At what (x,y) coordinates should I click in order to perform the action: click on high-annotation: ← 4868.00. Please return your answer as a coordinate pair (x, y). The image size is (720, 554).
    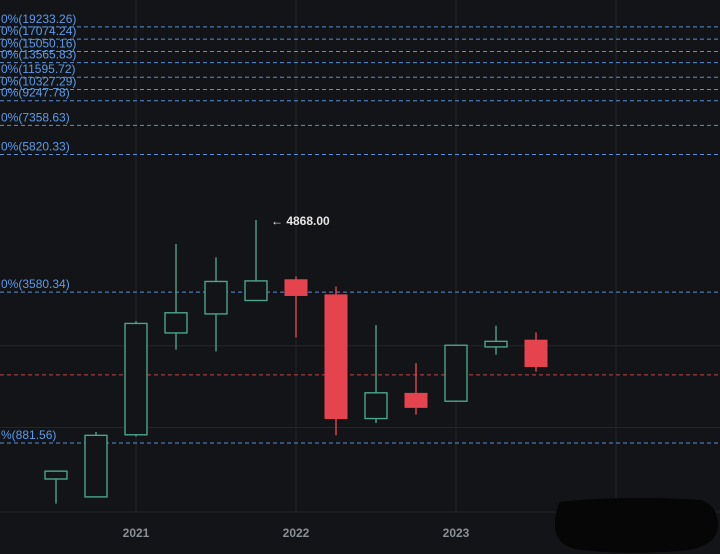
    Looking at the image, I should click on (300, 221).